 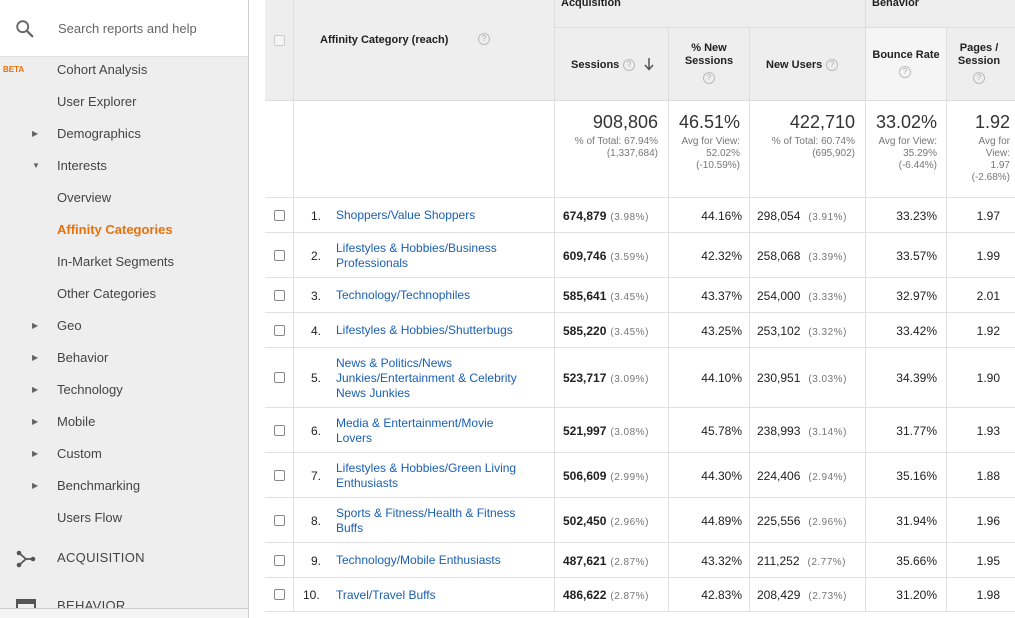 I want to click on new-users-cell: 230,951 (3.03%), so click(x=808, y=378).